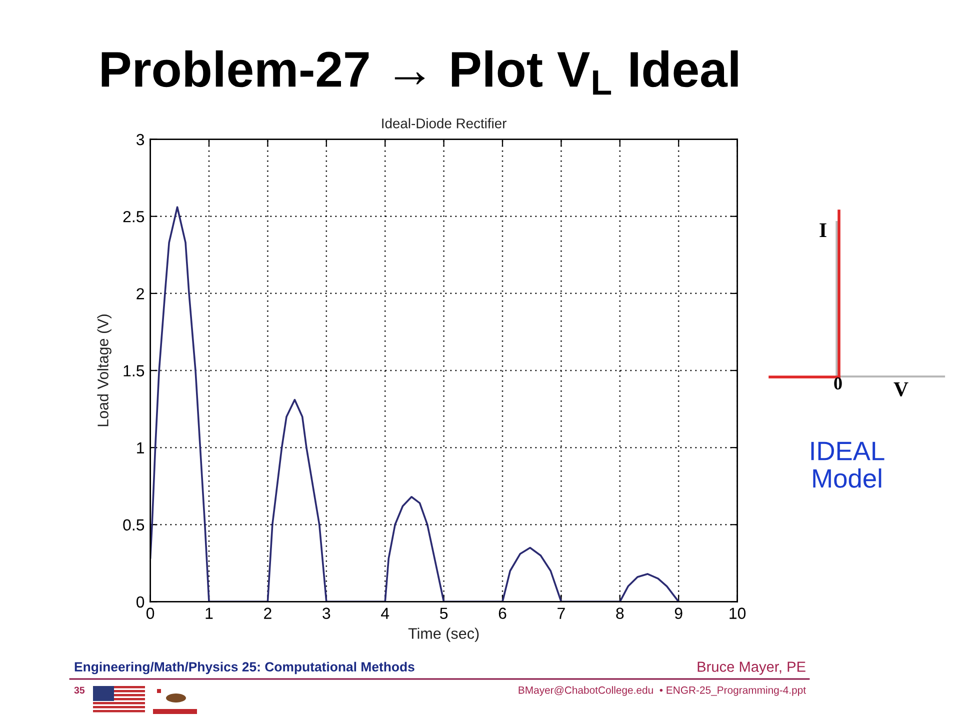 The height and width of the screenshot is (720, 960). Describe the element at coordinates (847, 465) in the screenshot. I see `text: IDEAL Model` at that location.